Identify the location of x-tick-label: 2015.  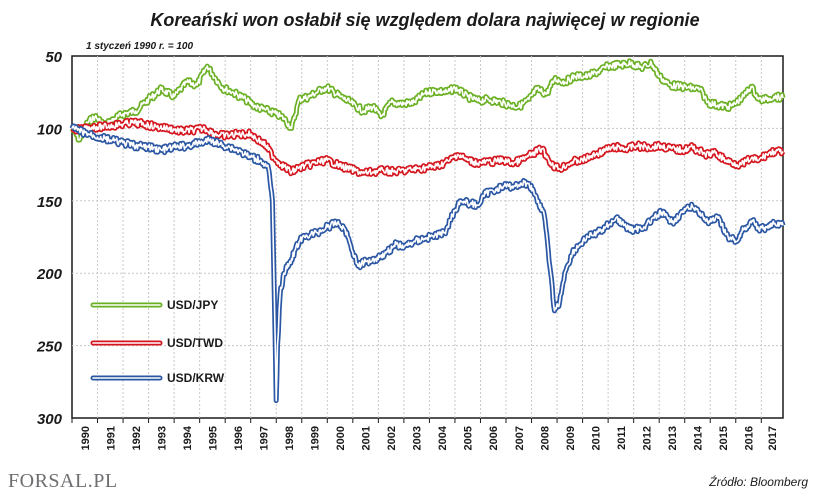
(724, 438).